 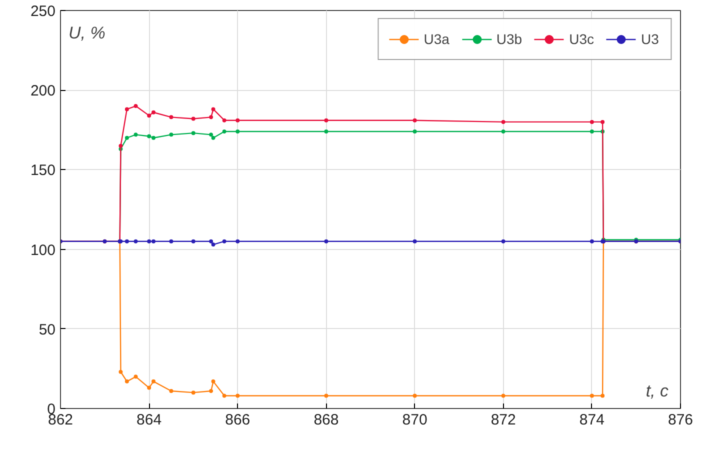 What do you see at coordinates (43, 91) in the screenshot?
I see `y-tick-label: 200` at bounding box center [43, 91].